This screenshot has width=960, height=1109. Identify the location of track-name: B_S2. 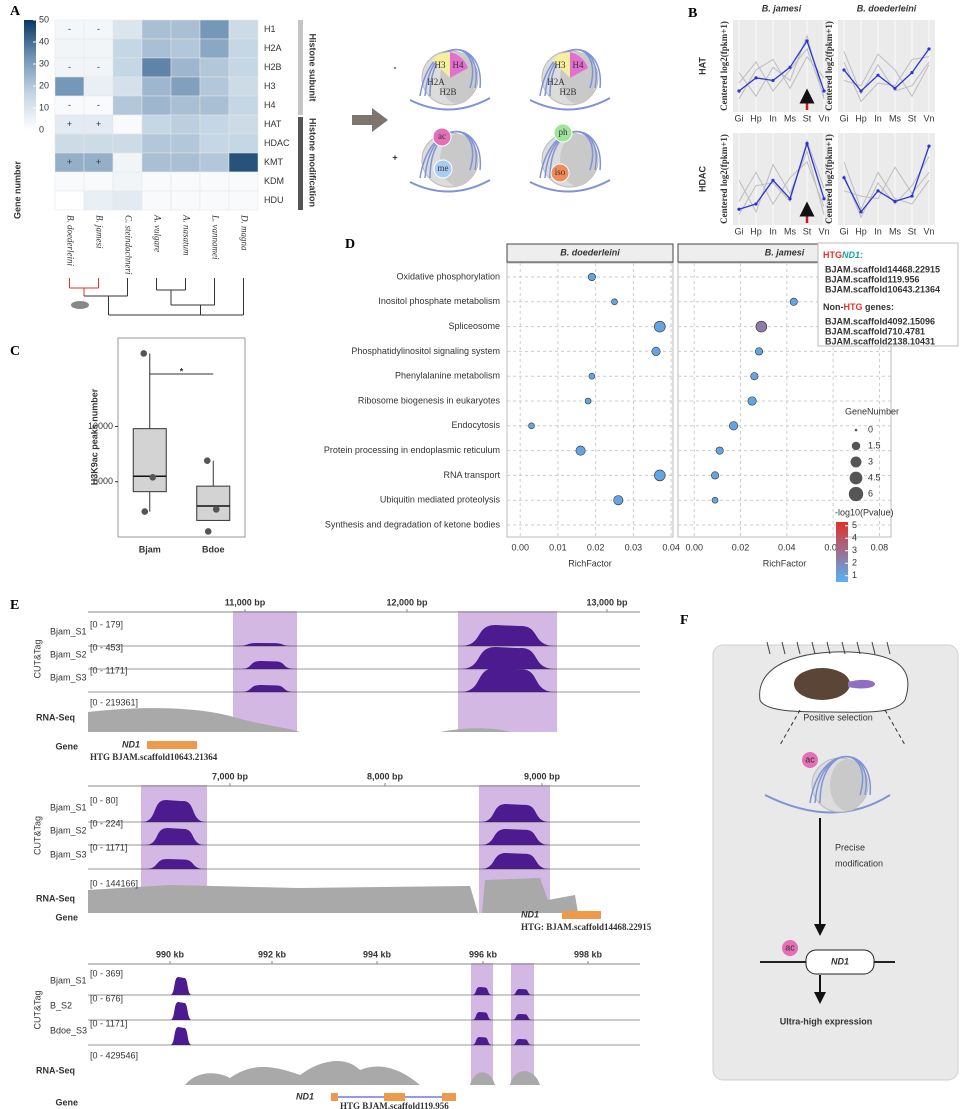
(61, 1005).